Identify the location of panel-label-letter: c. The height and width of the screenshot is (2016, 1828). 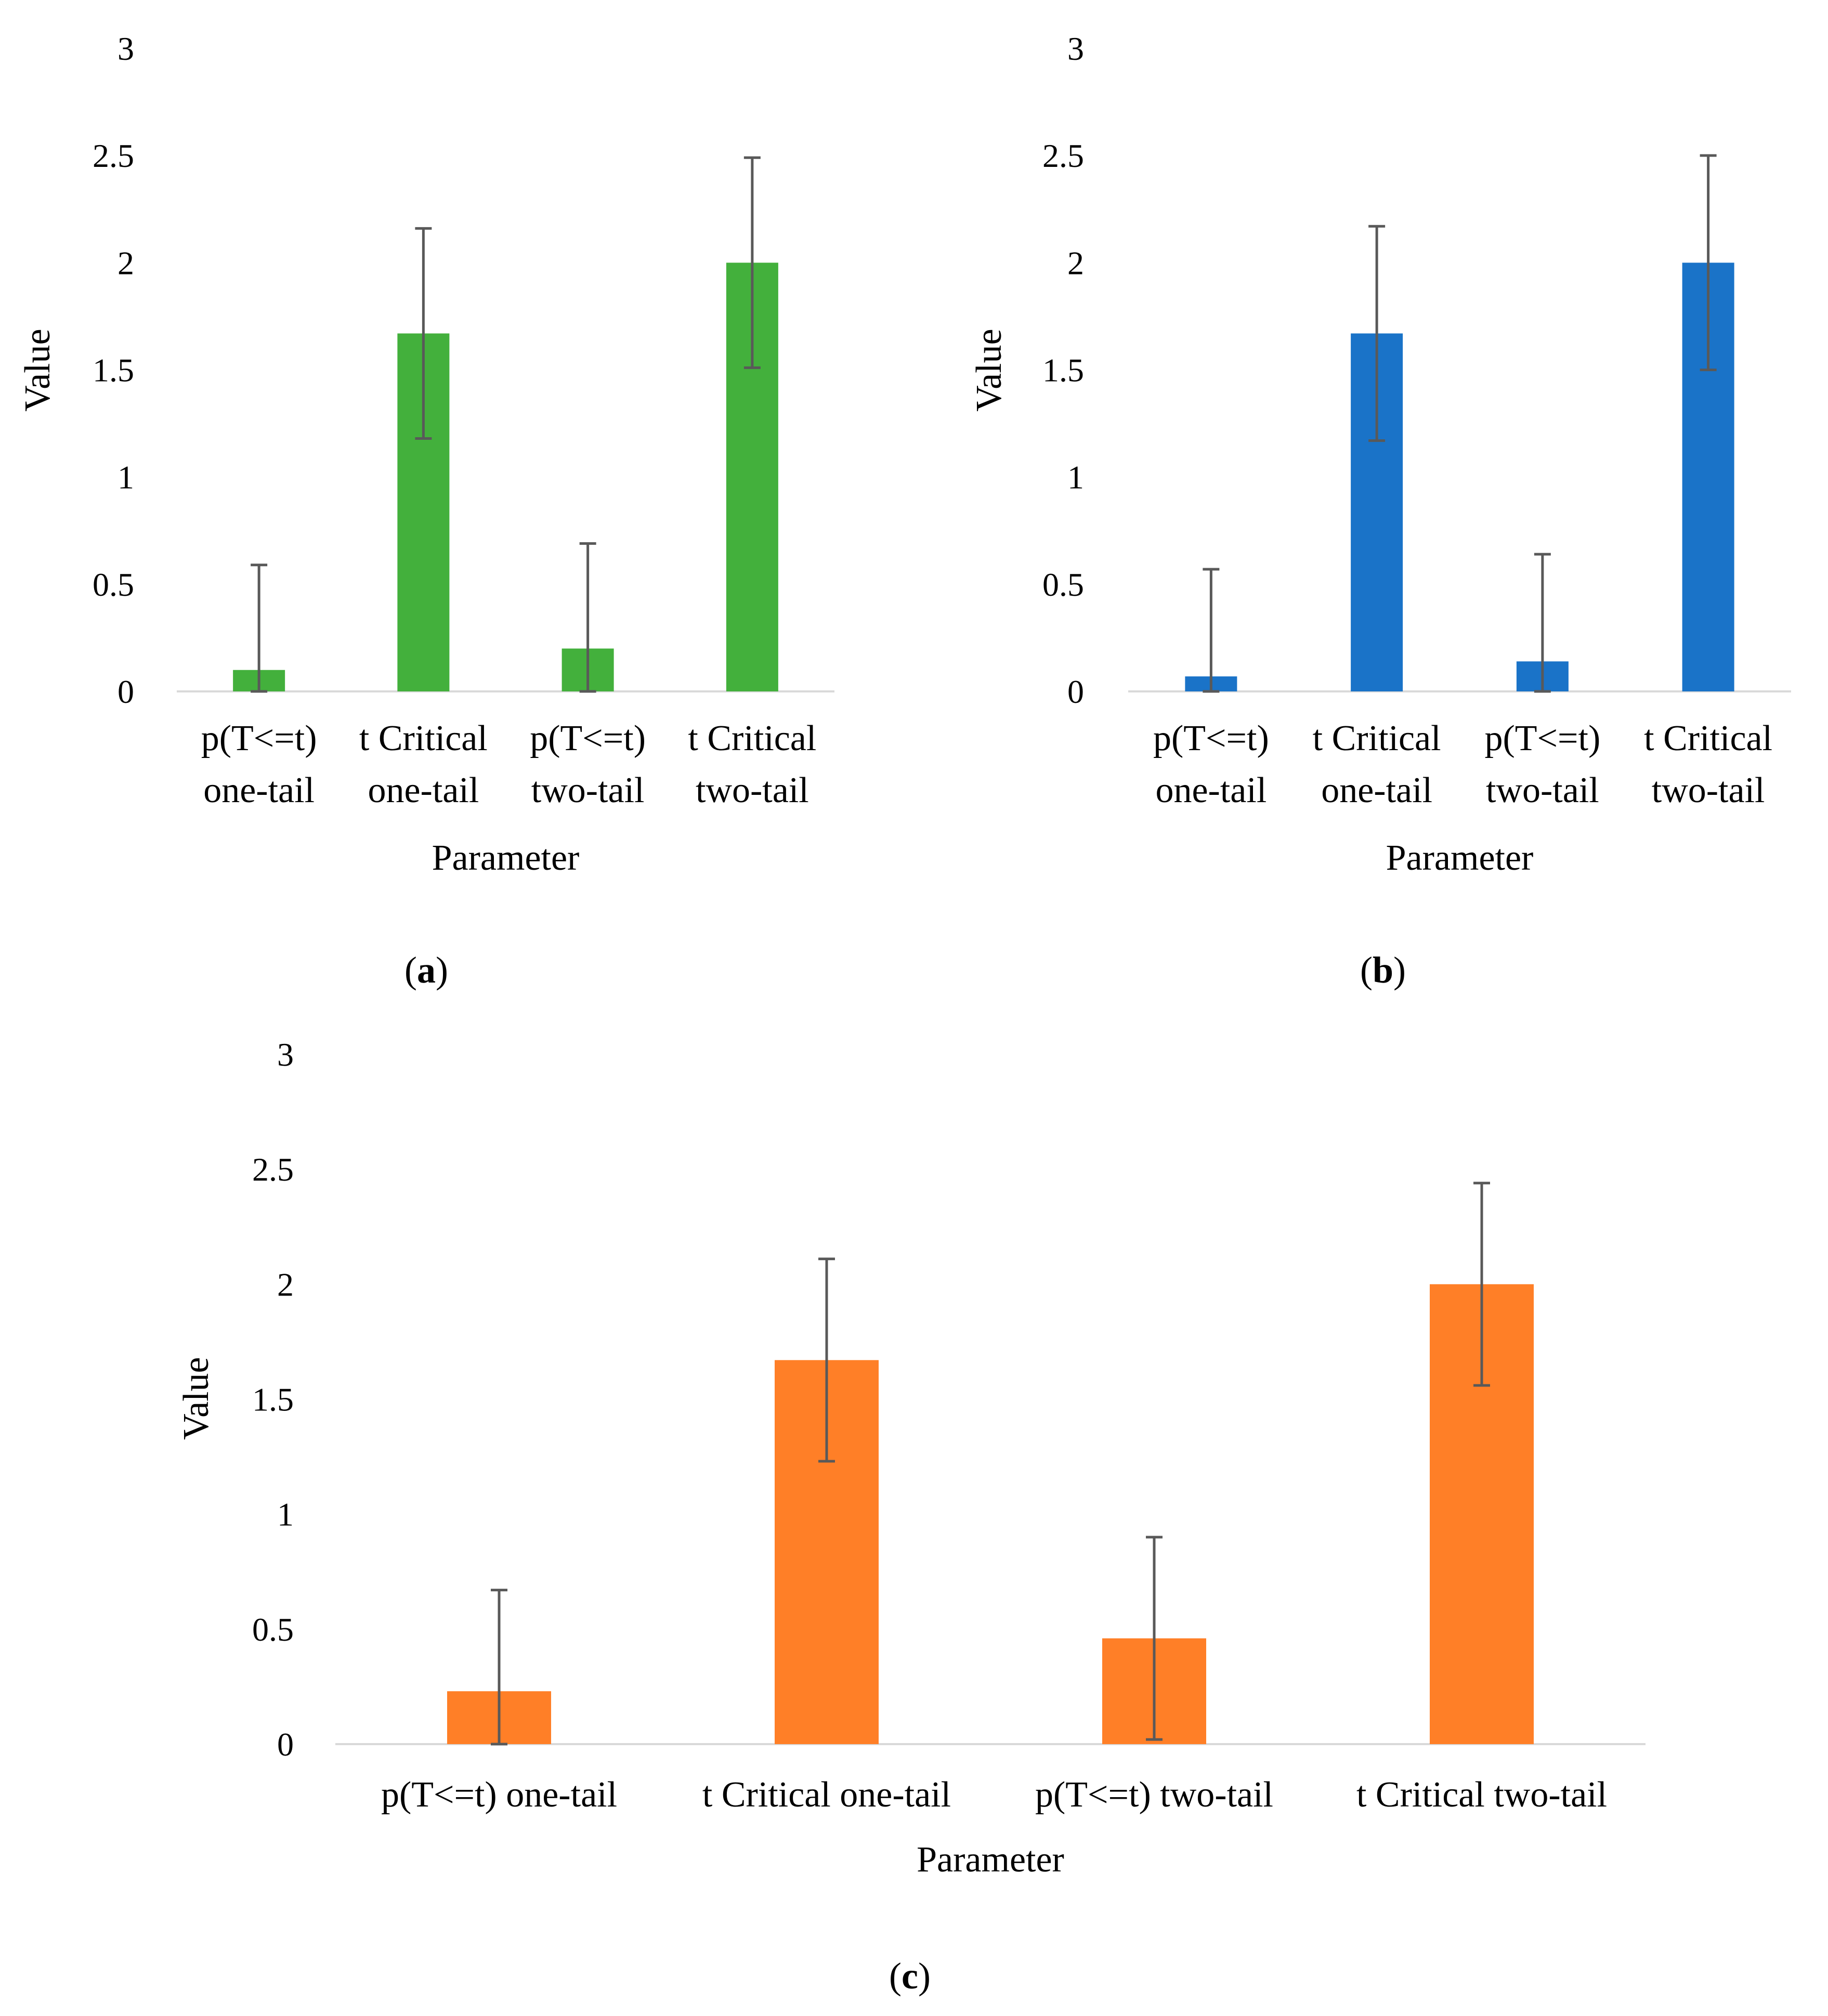
(910, 1976).